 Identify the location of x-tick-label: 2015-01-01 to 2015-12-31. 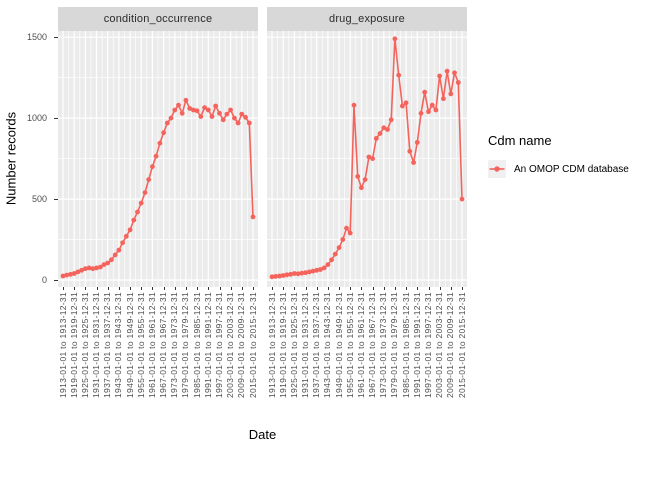
(461, 345).